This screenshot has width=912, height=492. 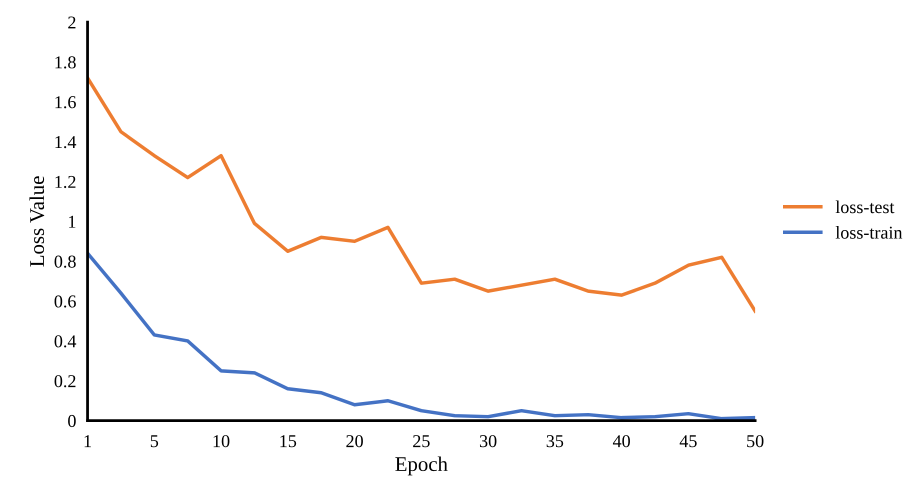 What do you see at coordinates (222, 441) in the screenshot?
I see `x-tick-label: 10` at bounding box center [222, 441].